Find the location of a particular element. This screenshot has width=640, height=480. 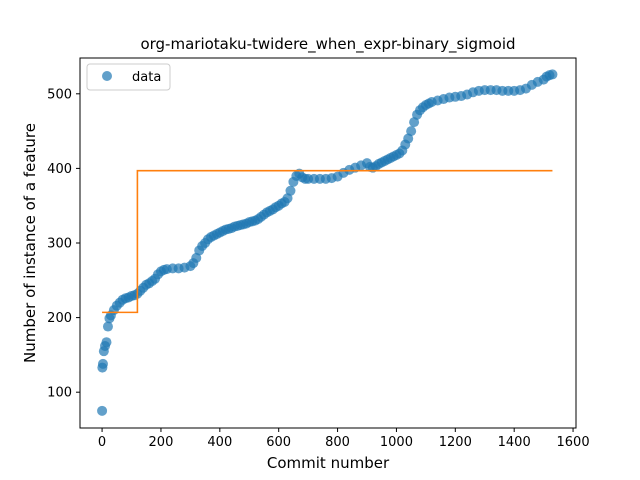

legend-label-data: data is located at coordinates (146, 77).